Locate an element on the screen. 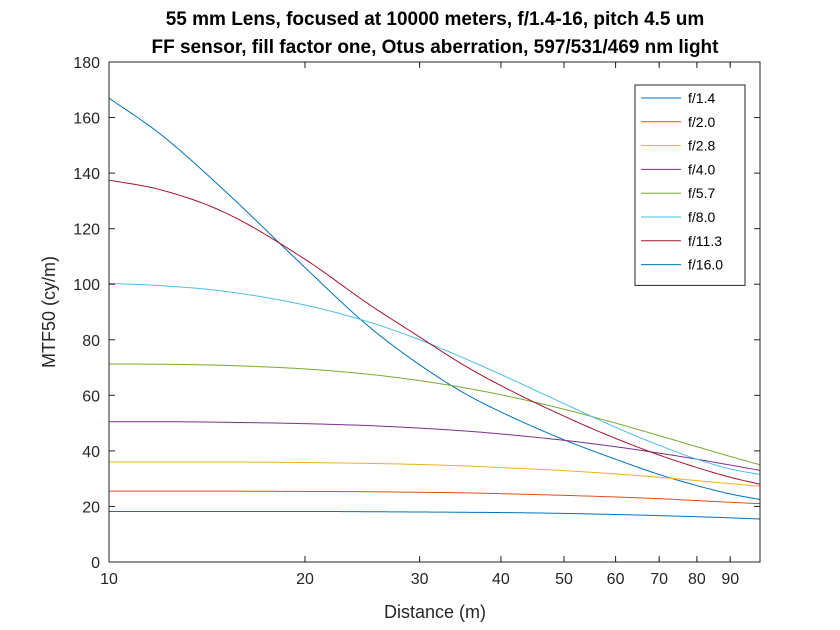 Image resolution: width=840 pixels, height=630 pixels. x-tick-label: 10 is located at coordinates (109, 579).